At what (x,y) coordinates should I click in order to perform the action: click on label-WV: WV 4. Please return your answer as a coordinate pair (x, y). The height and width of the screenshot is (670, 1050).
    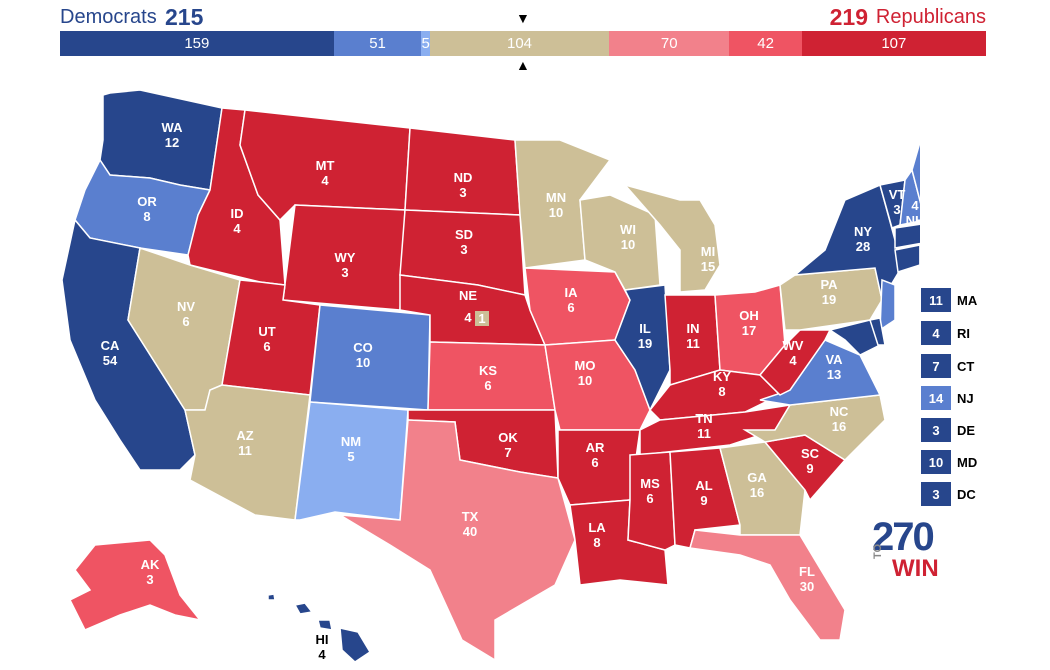
    Looking at the image, I should click on (793, 353).